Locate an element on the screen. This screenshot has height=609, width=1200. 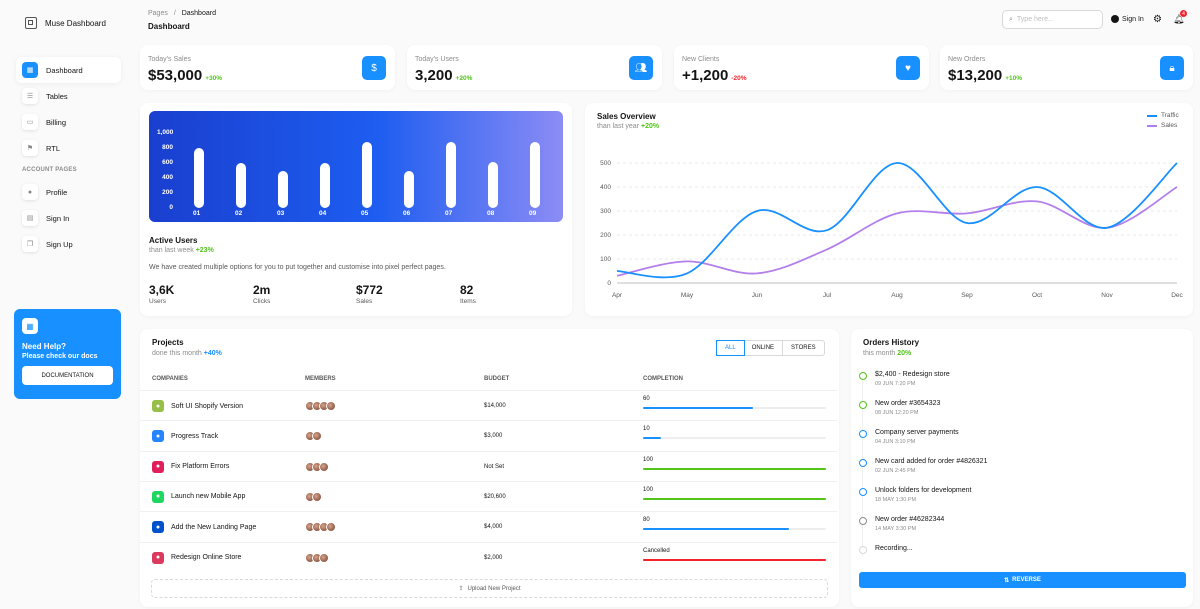
table-row: ● Soft UI Shopify Version $14,000 60 is located at coordinates (488, 405).